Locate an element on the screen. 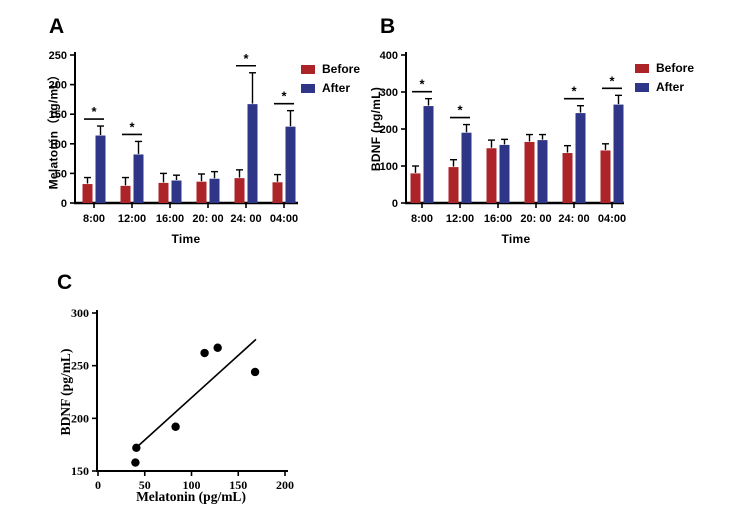 This screenshot has height=519, width=743. panel-b-x-tick-label: 04:00 is located at coordinates (612, 219).